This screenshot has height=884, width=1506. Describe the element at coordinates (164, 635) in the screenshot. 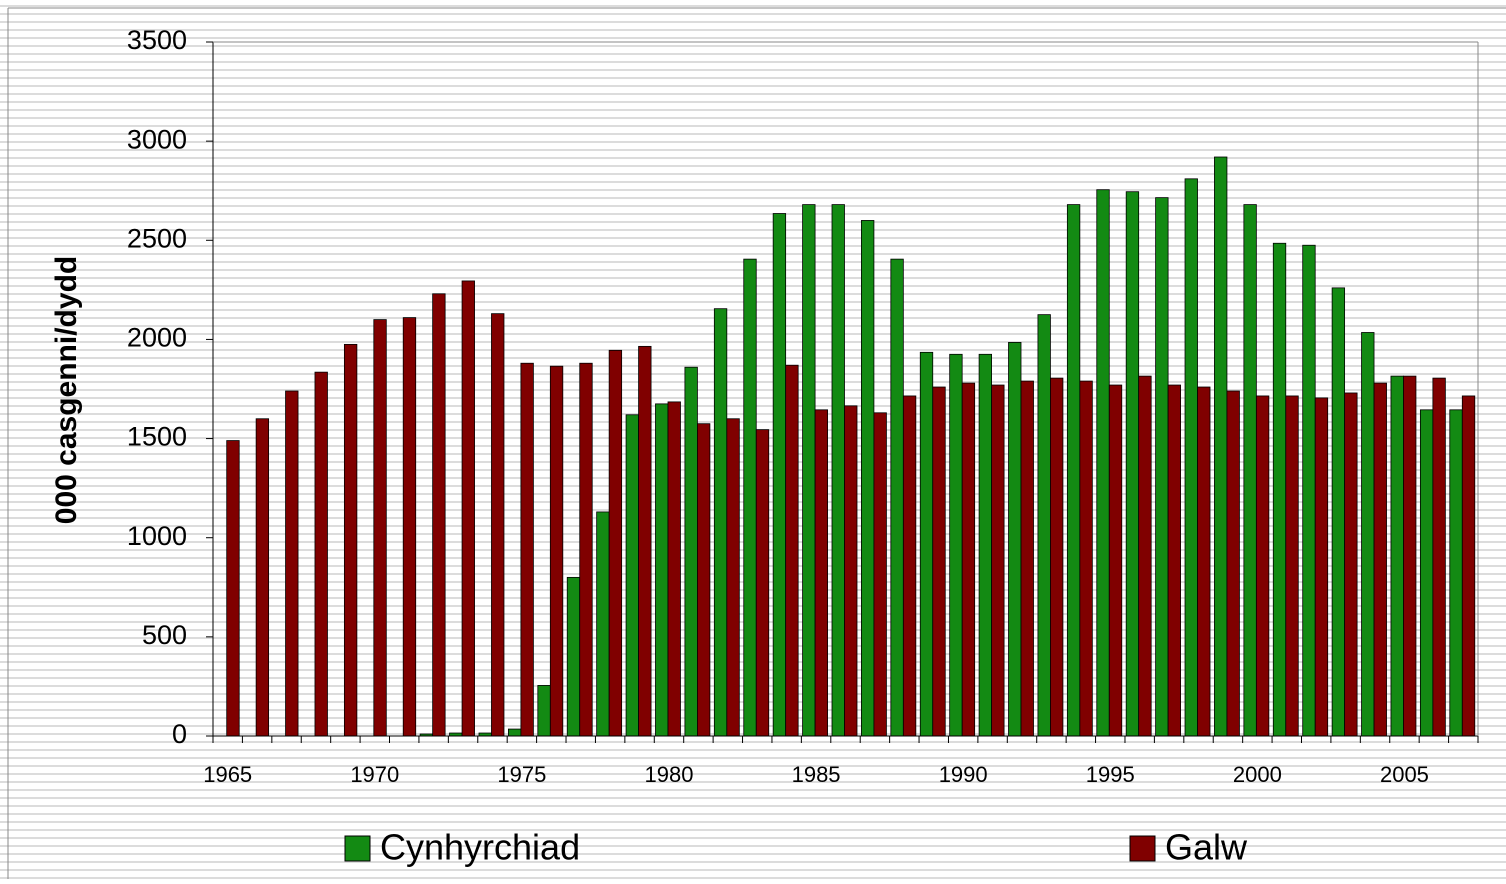

I see `y-tick-label: 500` at that location.